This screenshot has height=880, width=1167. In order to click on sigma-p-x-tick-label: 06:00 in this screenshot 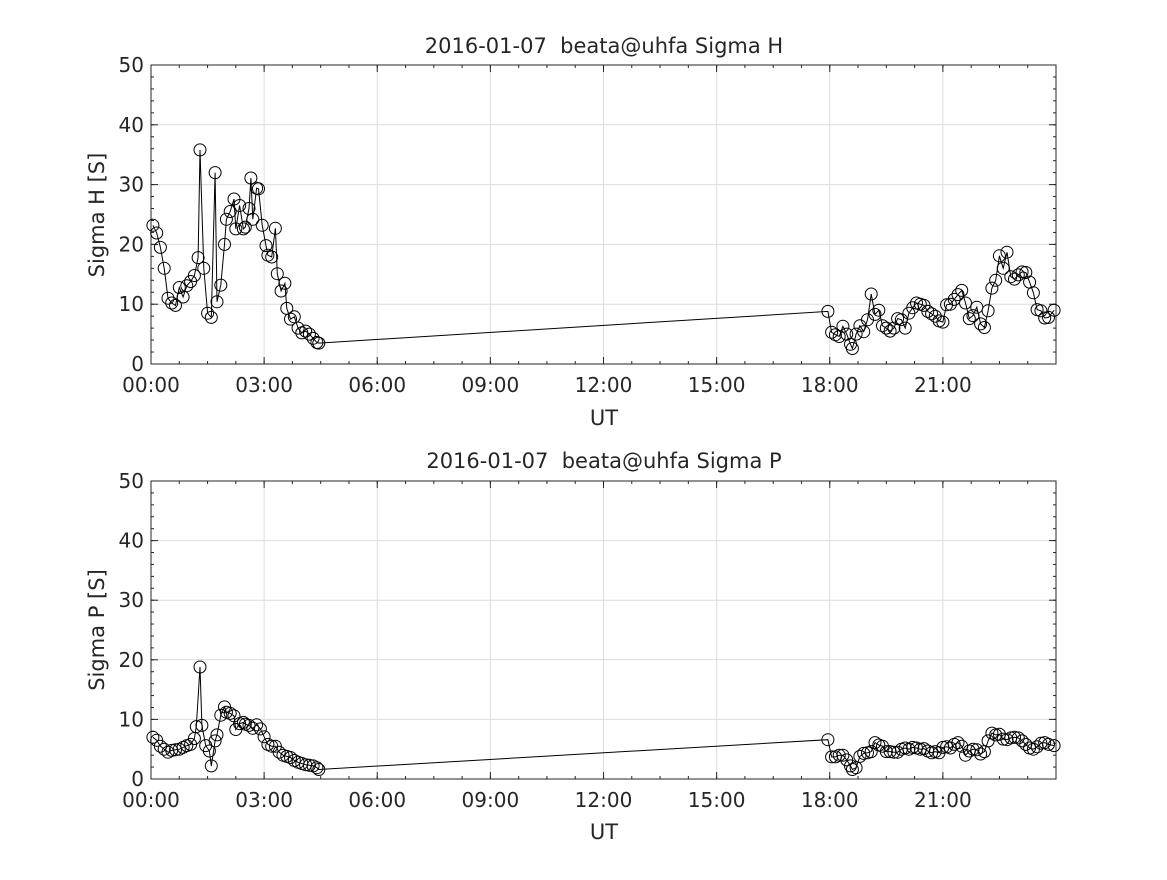, I will do `click(377, 800)`.